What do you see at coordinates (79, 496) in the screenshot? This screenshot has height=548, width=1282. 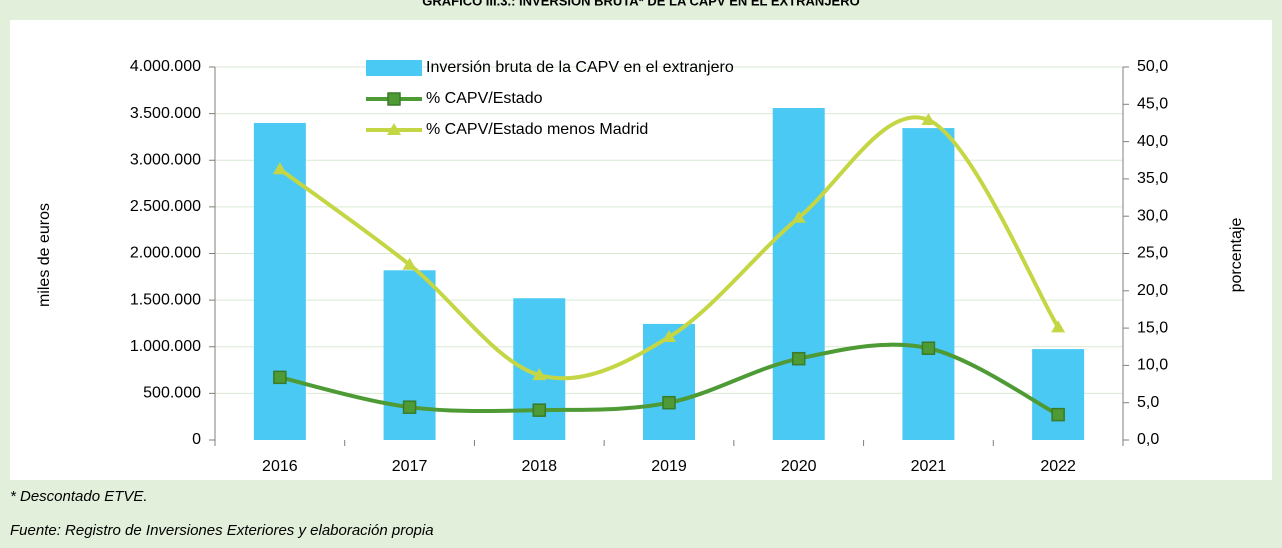 I see `footnote: * Descontado ETVE.` at bounding box center [79, 496].